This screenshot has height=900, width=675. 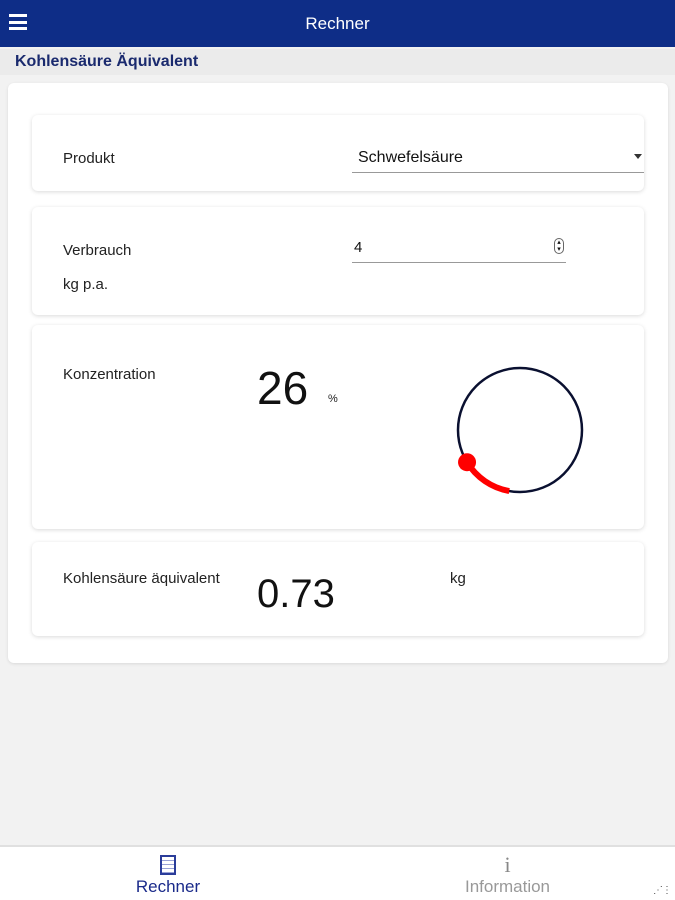 I want to click on resize-grip-icon: ⋰⋮, so click(x=662, y=890).